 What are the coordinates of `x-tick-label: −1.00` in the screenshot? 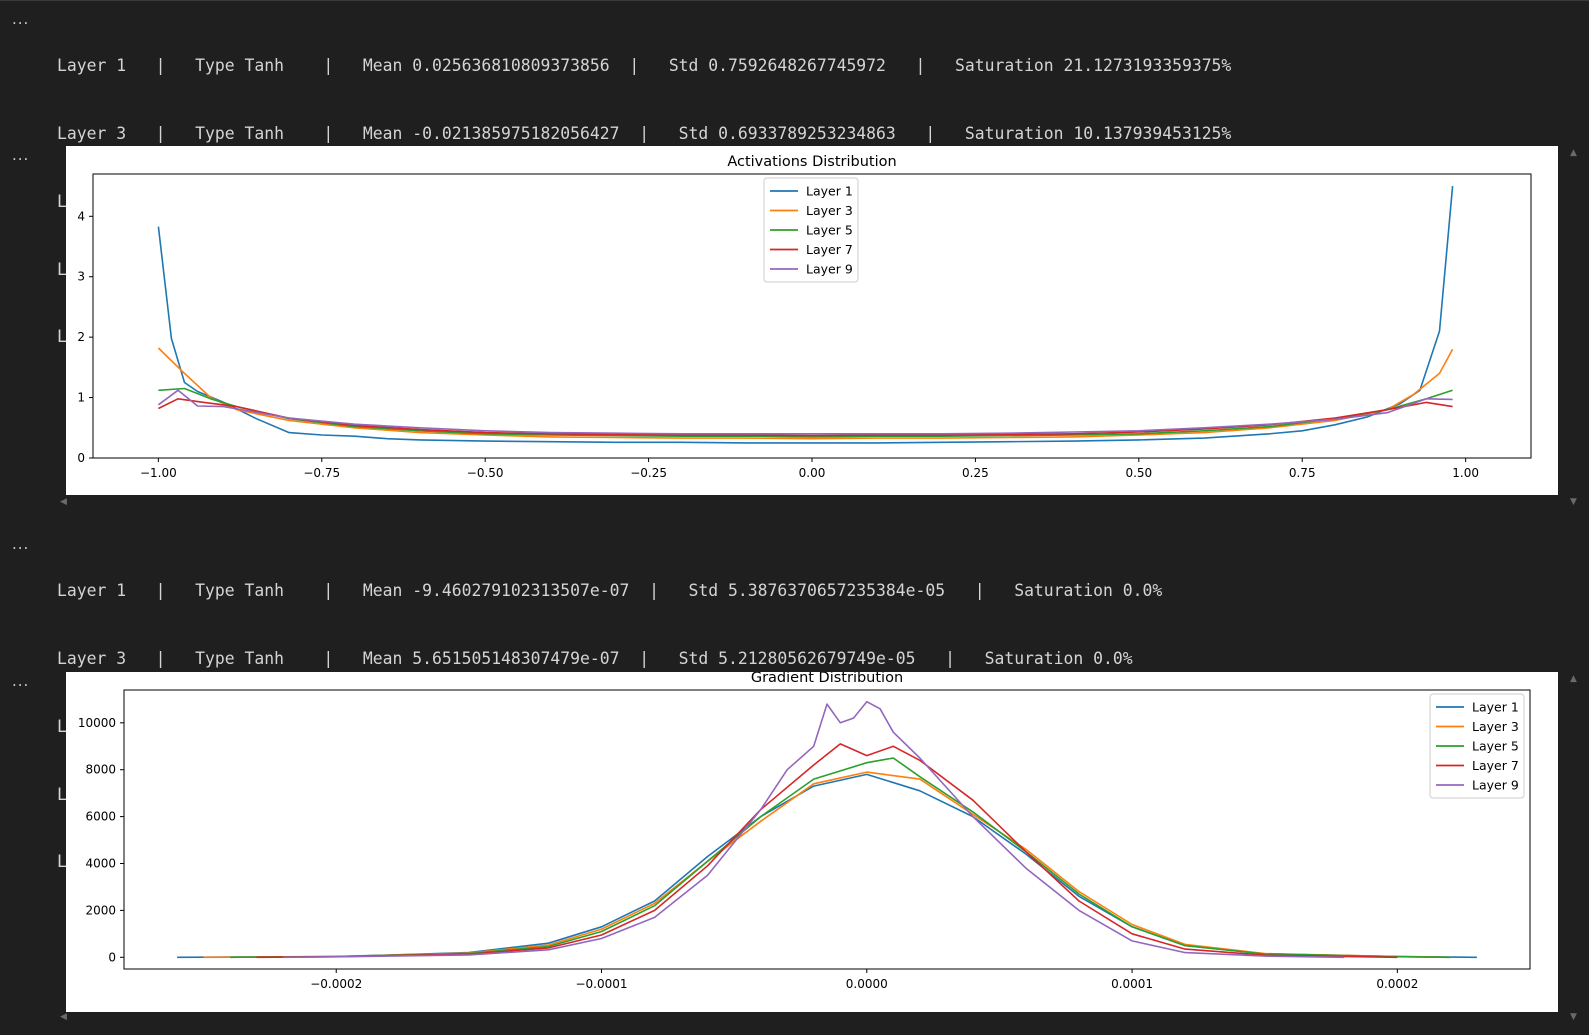 It's located at (158, 473).